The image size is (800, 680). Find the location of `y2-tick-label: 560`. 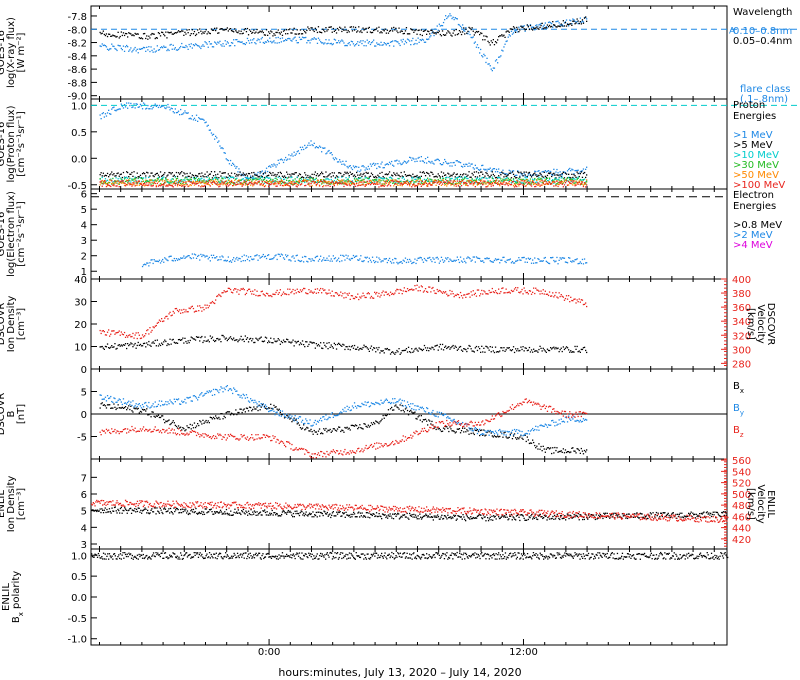

y2-tick-label: 560 is located at coordinates (741, 461).